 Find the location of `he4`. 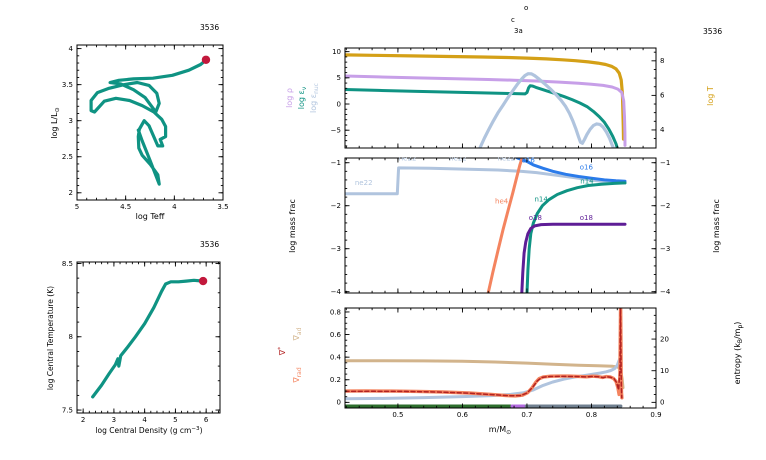

he4 is located at coordinates (505, 225).